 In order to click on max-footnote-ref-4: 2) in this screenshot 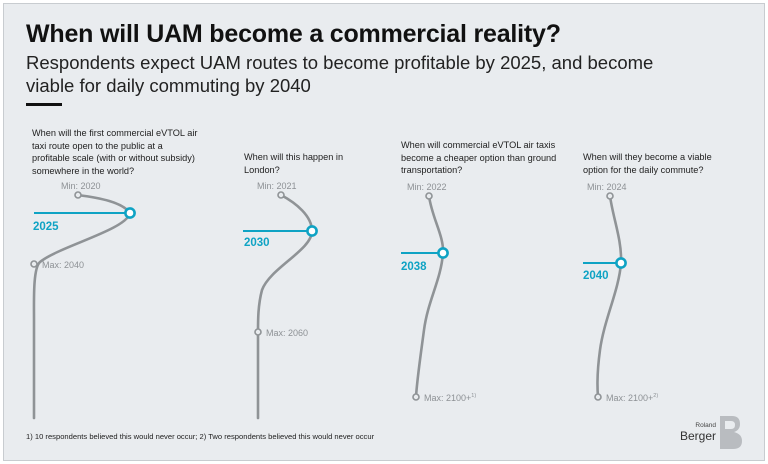, I will do `click(655, 396)`.